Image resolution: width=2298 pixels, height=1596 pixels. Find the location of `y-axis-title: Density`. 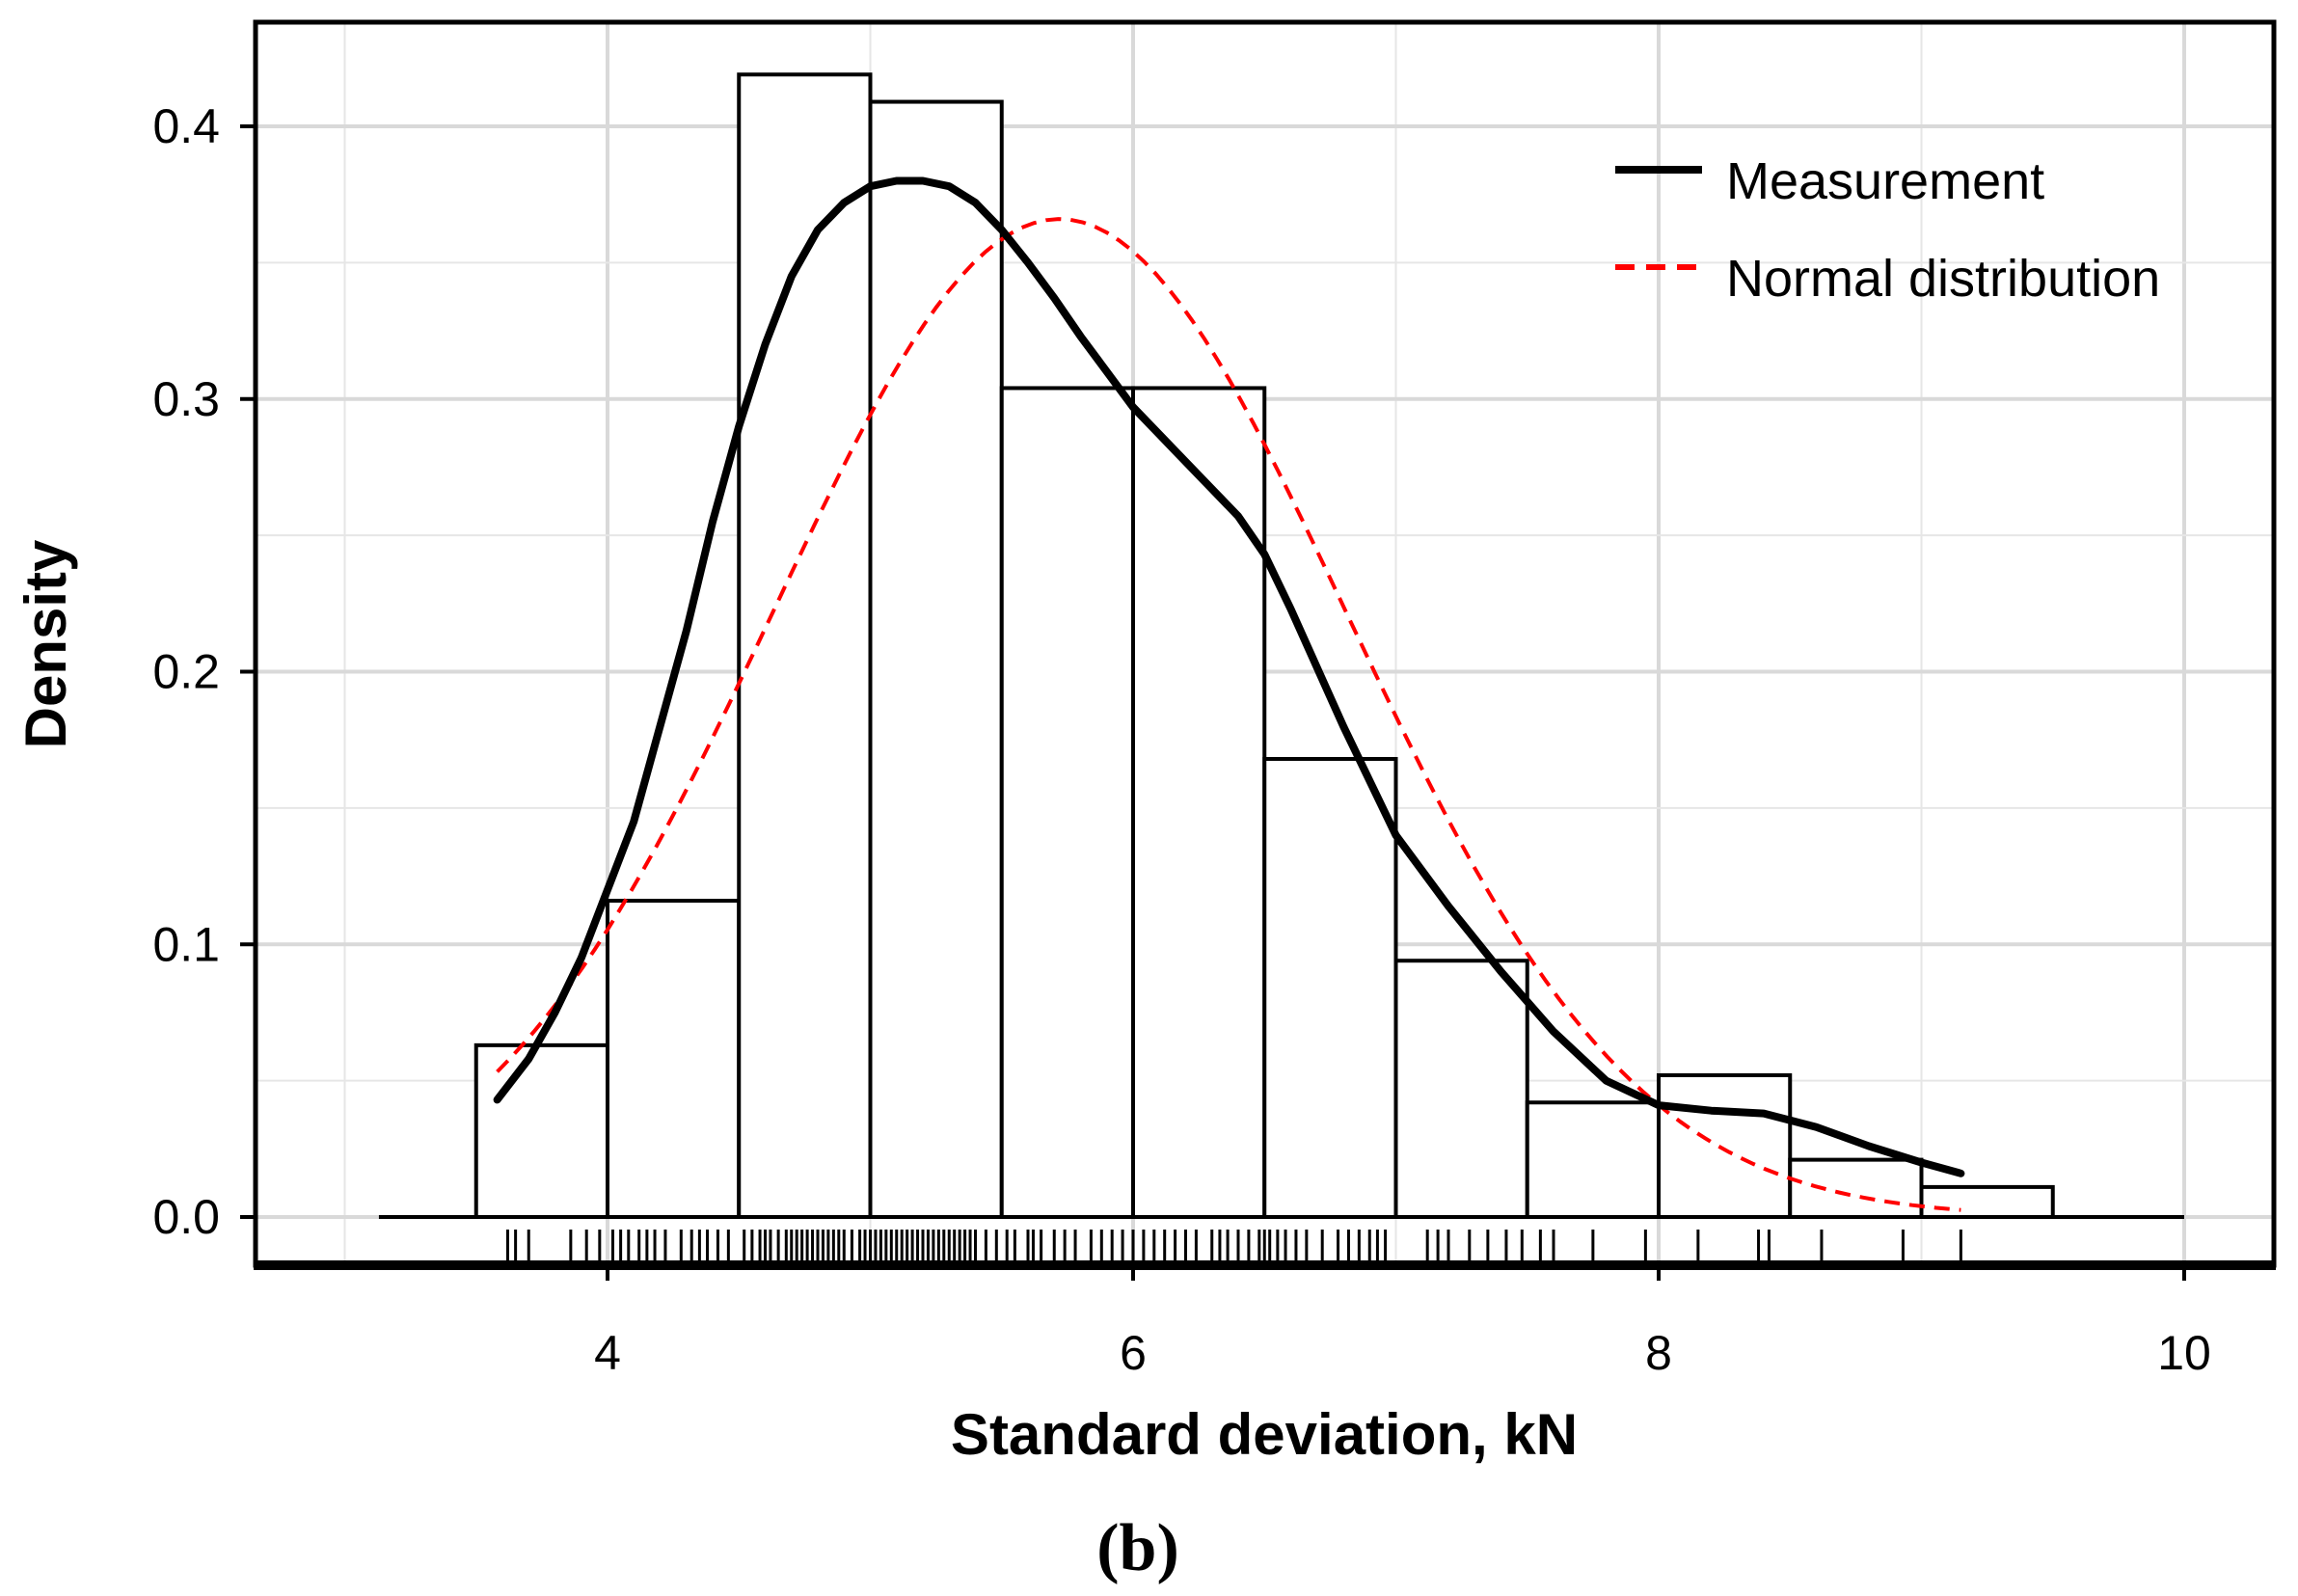

y-axis-title: Density is located at coordinates (46, 643).